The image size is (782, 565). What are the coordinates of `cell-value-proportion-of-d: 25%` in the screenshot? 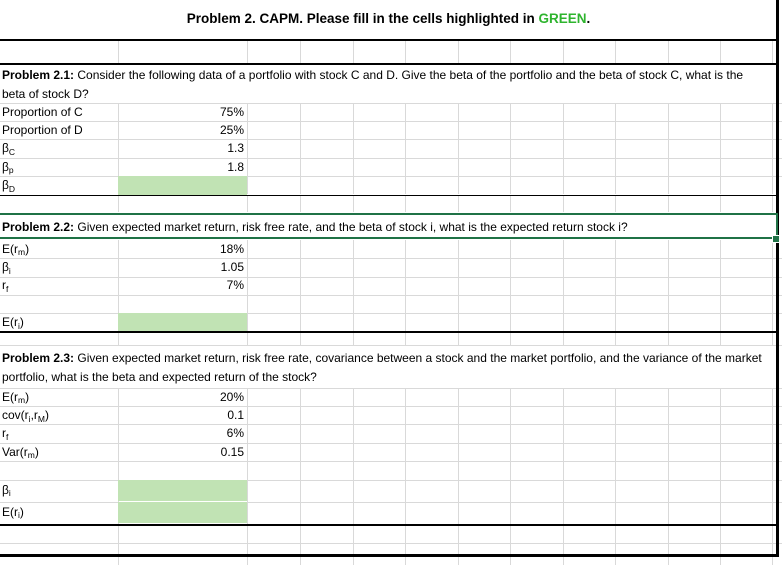 It's located at (231, 130).